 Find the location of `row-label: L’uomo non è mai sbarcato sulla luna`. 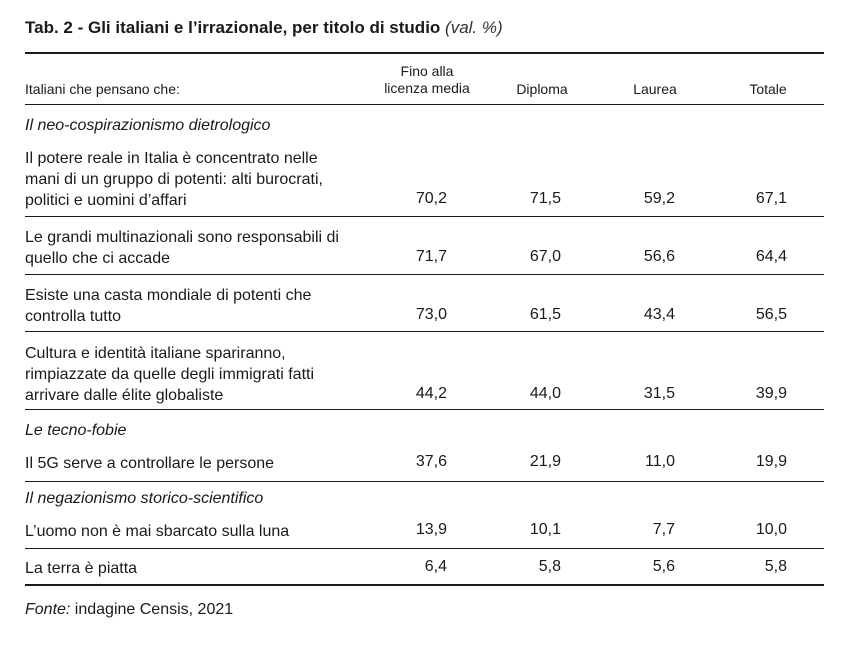

row-label: L’uomo non è mai sbarcato sulla luna is located at coordinates (205, 531).